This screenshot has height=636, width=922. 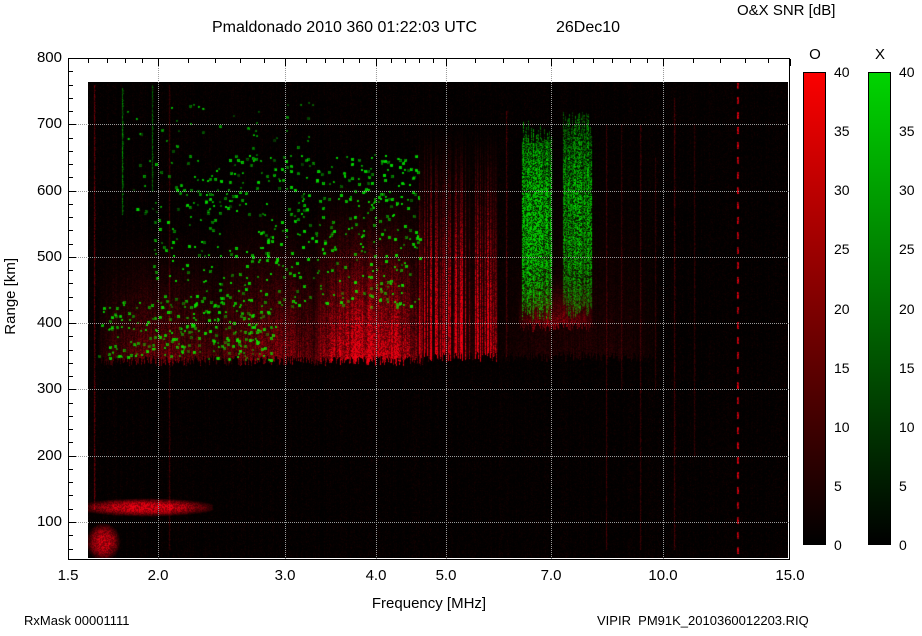 I want to click on colorbar-x-tick-label: 40, so click(x=907, y=72).